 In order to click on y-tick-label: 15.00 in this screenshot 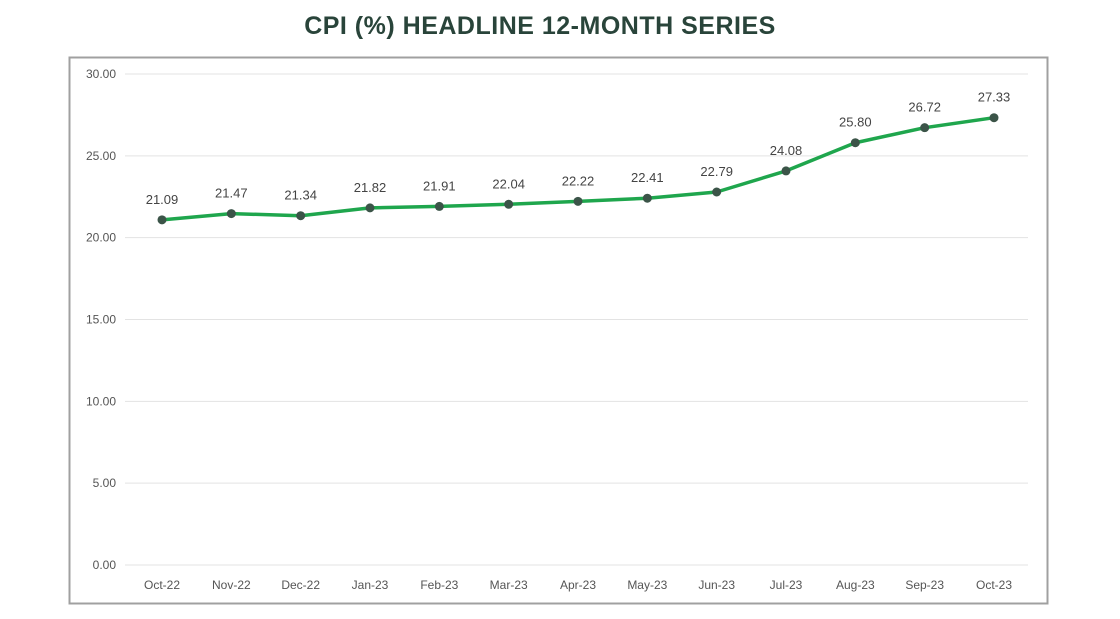, I will do `click(101, 320)`.